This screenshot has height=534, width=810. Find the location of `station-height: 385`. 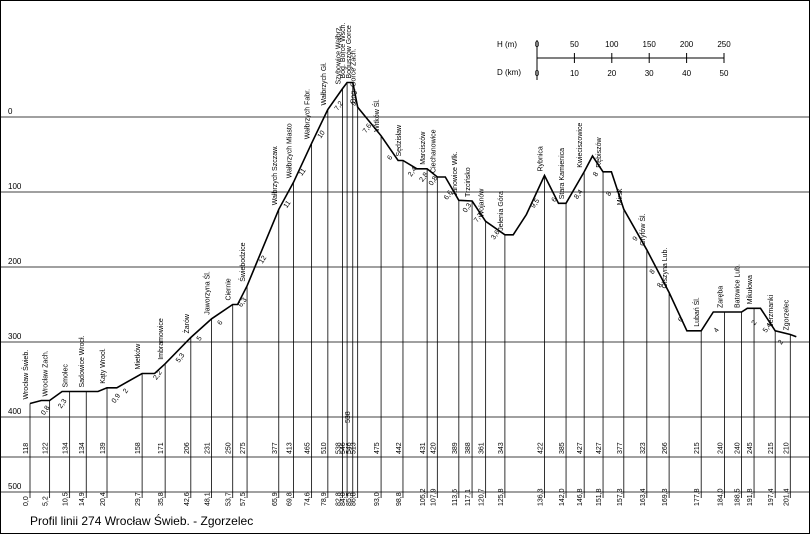

station-height: 385 is located at coordinates (562, 448).